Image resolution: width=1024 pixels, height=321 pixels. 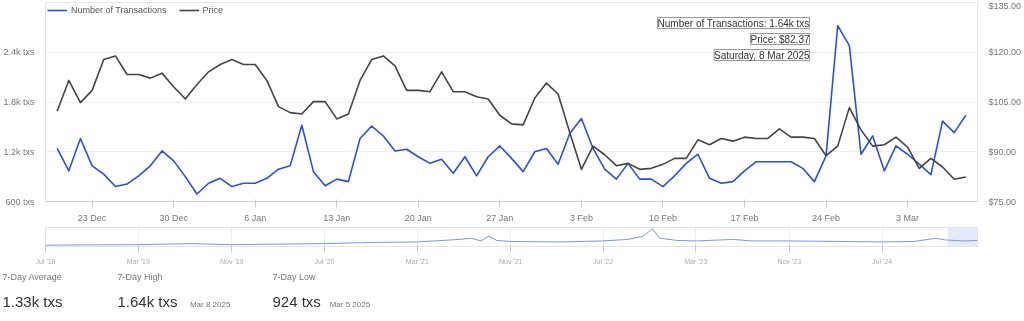 I want to click on x-tick-label: 17 Feb, so click(x=744, y=217).